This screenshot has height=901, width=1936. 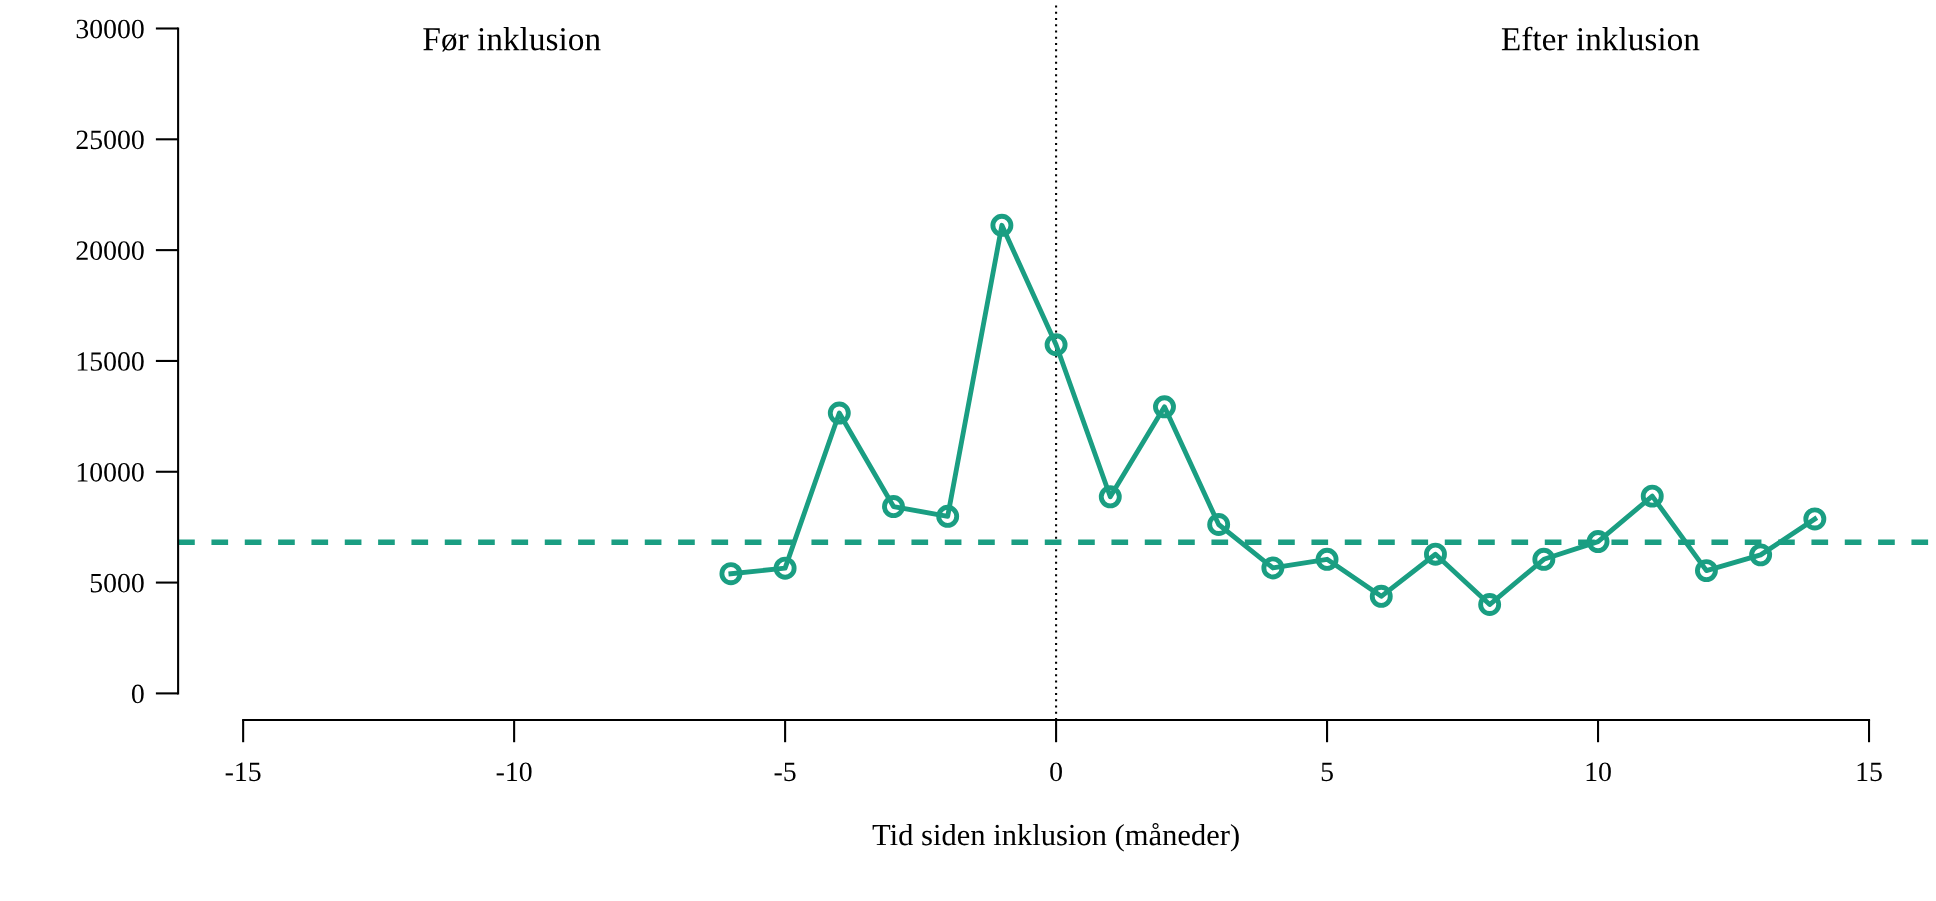 What do you see at coordinates (110, 140) in the screenshot?
I see `y-tick-label: 25000` at bounding box center [110, 140].